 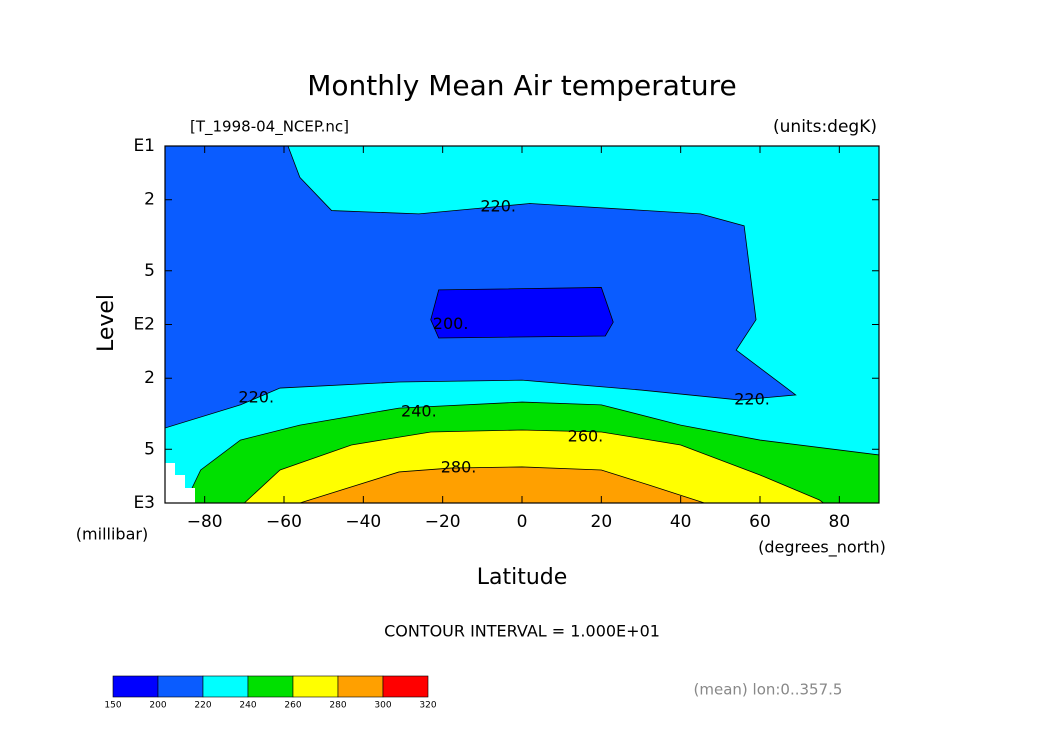 What do you see at coordinates (443, 522) in the screenshot?
I see `x-tick-label: −20` at bounding box center [443, 522].